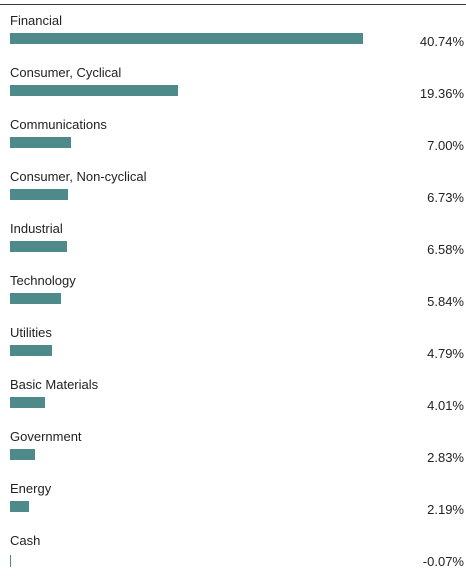 This screenshot has height=585, width=466. What do you see at coordinates (441, 93) in the screenshot?
I see `value-label: 19.36%` at bounding box center [441, 93].